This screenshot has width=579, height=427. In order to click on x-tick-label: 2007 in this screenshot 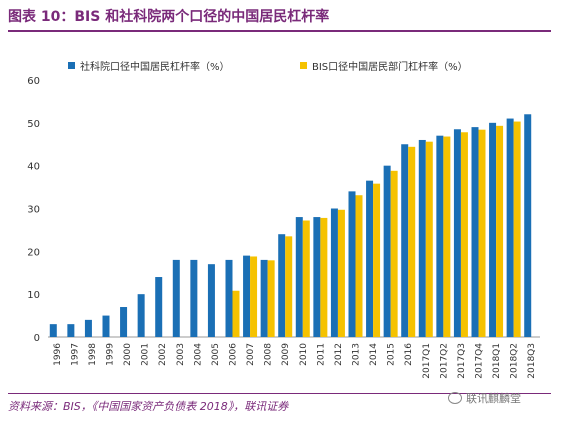, I will do `click(251, 354)`.